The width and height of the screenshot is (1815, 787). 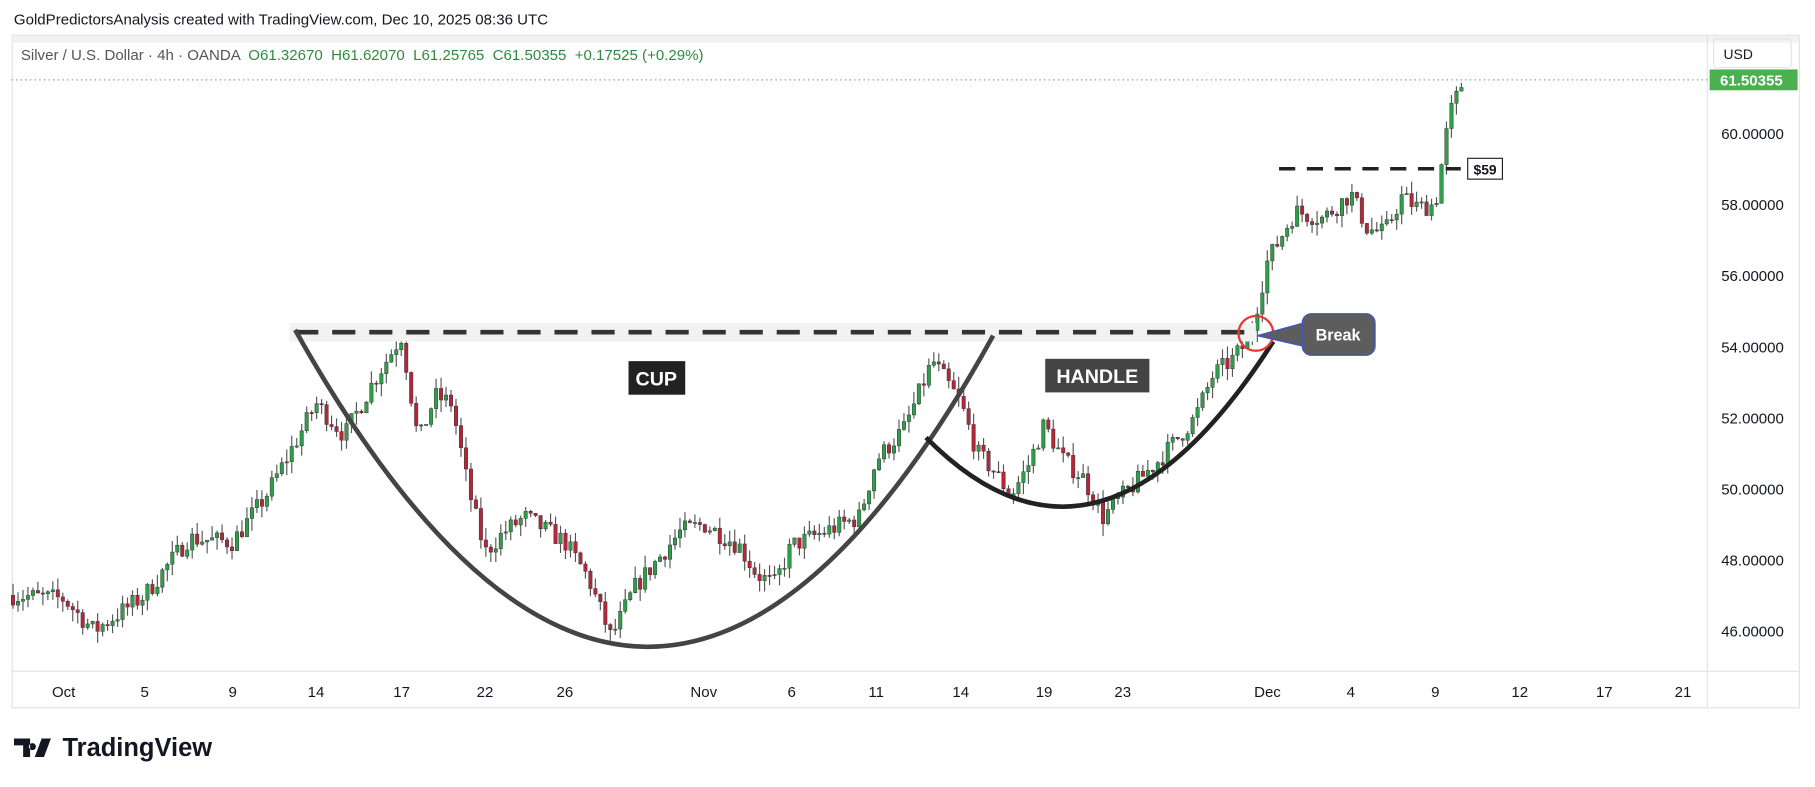 What do you see at coordinates (1282, 334) in the screenshot?
I see `callout-pointer` at bounding box center [1282, 334].